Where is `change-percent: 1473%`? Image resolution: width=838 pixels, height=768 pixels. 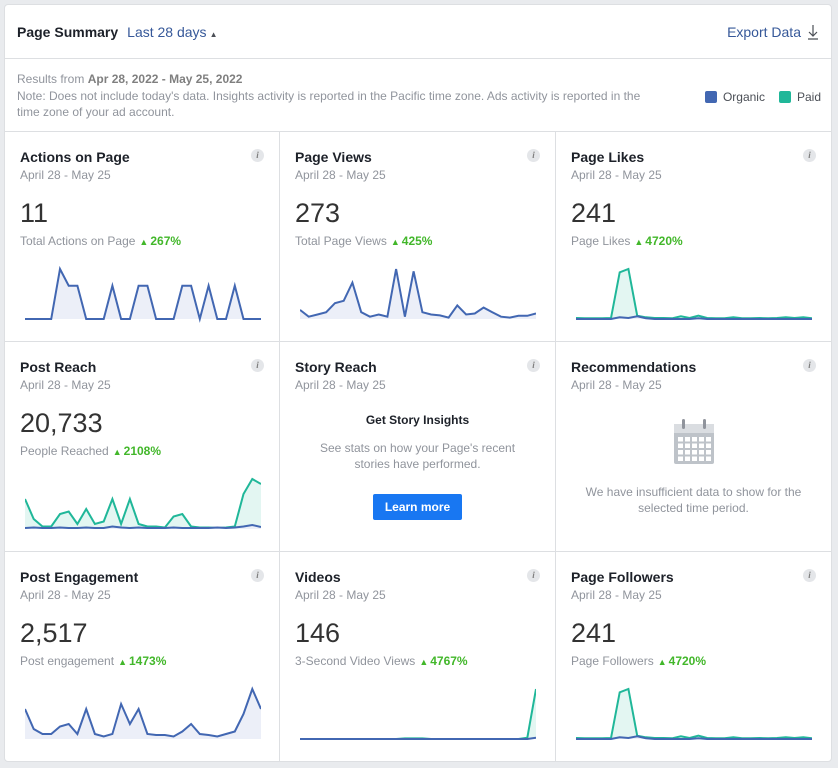
change-percent: 1473% is located at coordinates (142, 661).